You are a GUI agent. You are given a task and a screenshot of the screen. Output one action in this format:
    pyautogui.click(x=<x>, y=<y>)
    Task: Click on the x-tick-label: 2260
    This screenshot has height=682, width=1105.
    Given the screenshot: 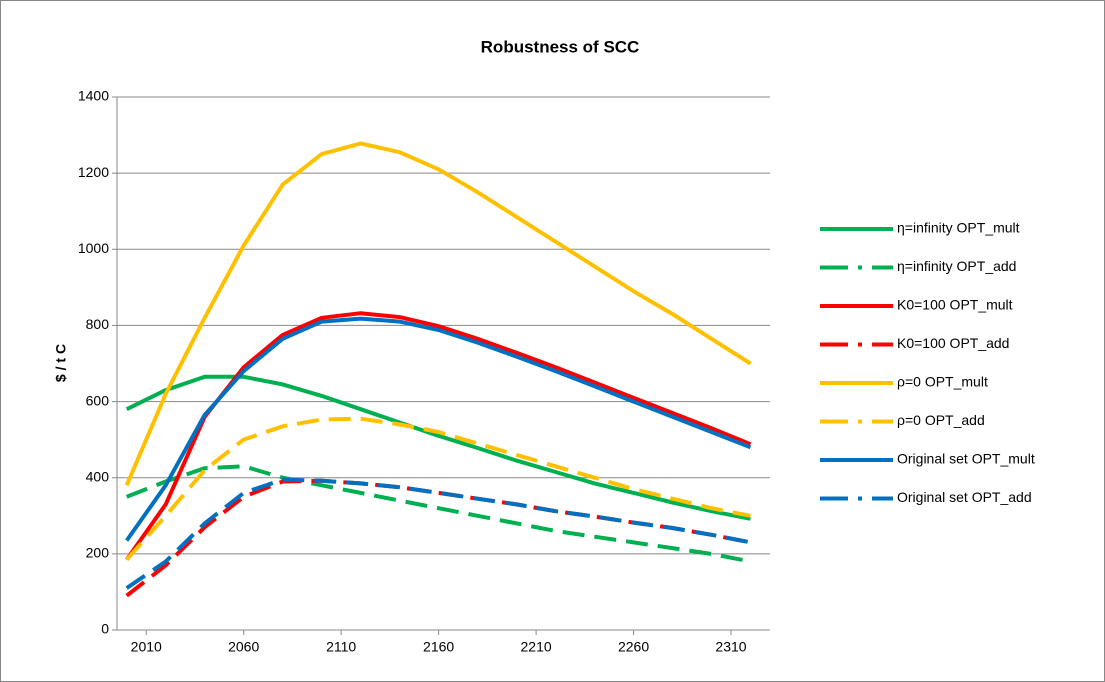 What is the action you would take?
    pyautogui.click(x=633, y=647)
    